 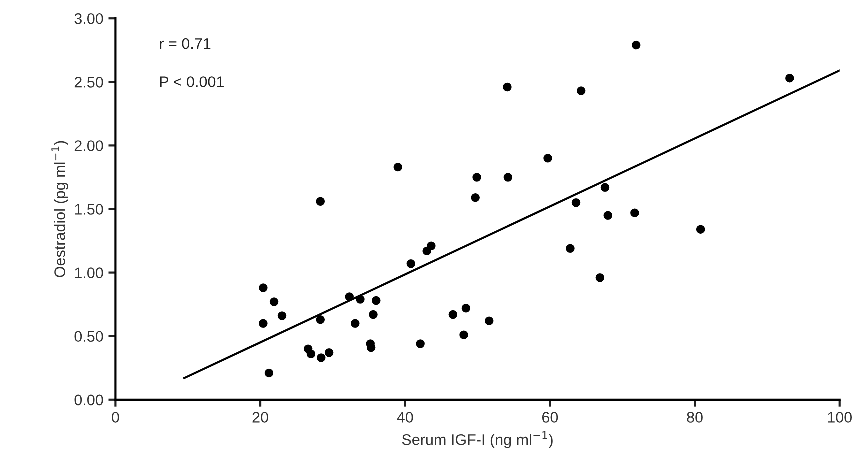 What do you see at coordinates (192, 82) in the screenshot?
I see `annotation: P < 0.001` at bounding box center [192, 82].